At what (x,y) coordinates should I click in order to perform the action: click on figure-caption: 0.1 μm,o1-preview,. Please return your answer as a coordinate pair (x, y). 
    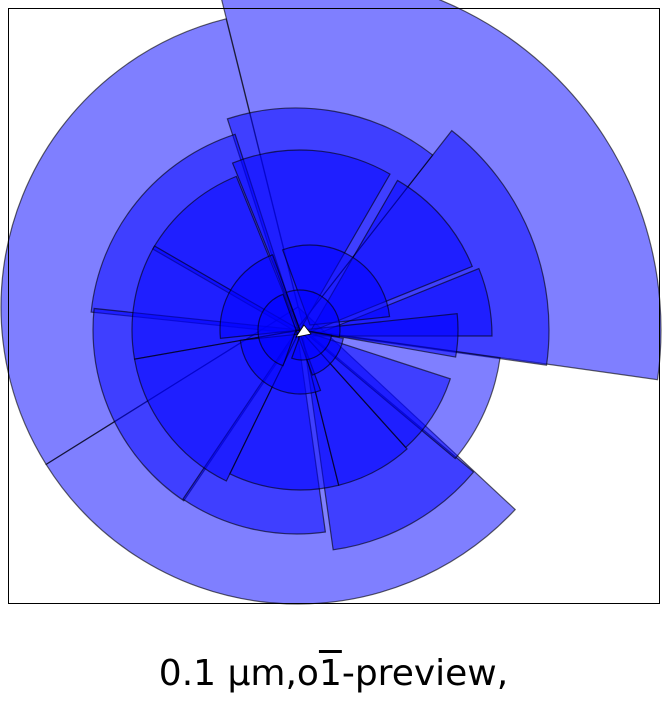
    Looking at the image, I should click on (333, 674).